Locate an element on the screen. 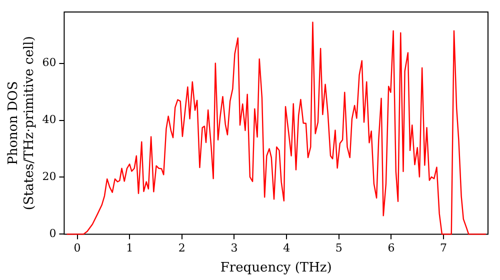 The height and width of the screenshot is (280, 500). y-tick-label: 40 is located at coordinates (49, 119).